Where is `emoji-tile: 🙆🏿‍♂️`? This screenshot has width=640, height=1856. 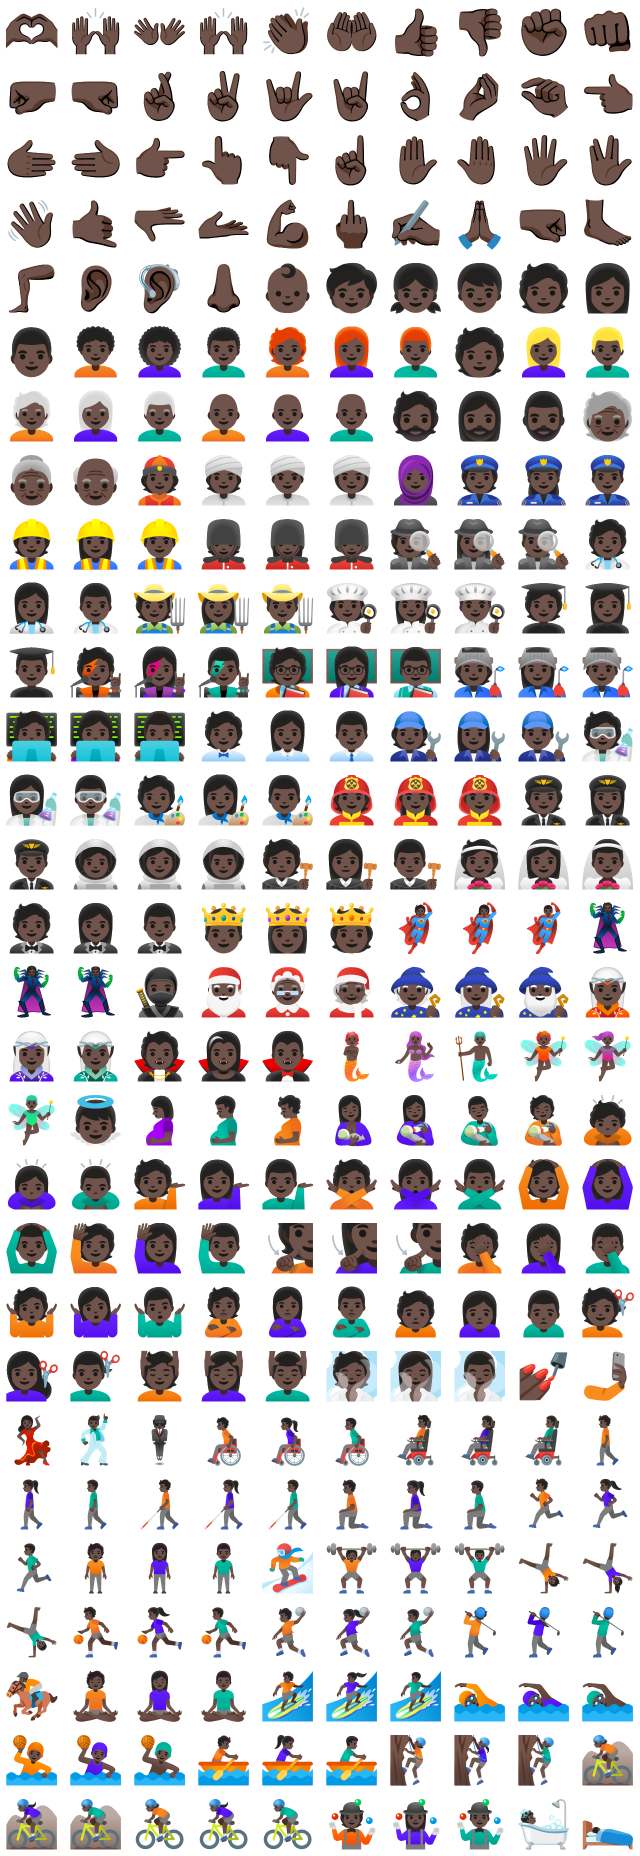
emoji-tile: 🙆🏿‍♂️ is located at coordinates (32, 1248).